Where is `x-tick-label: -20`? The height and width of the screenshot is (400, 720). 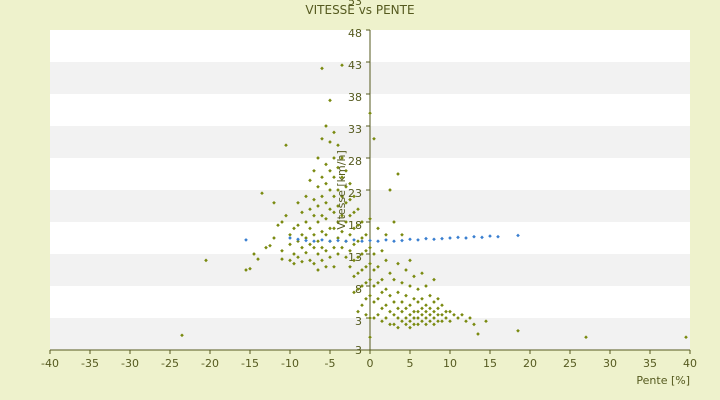 x-tick-label: -20 is located at coordinates (210, 363).